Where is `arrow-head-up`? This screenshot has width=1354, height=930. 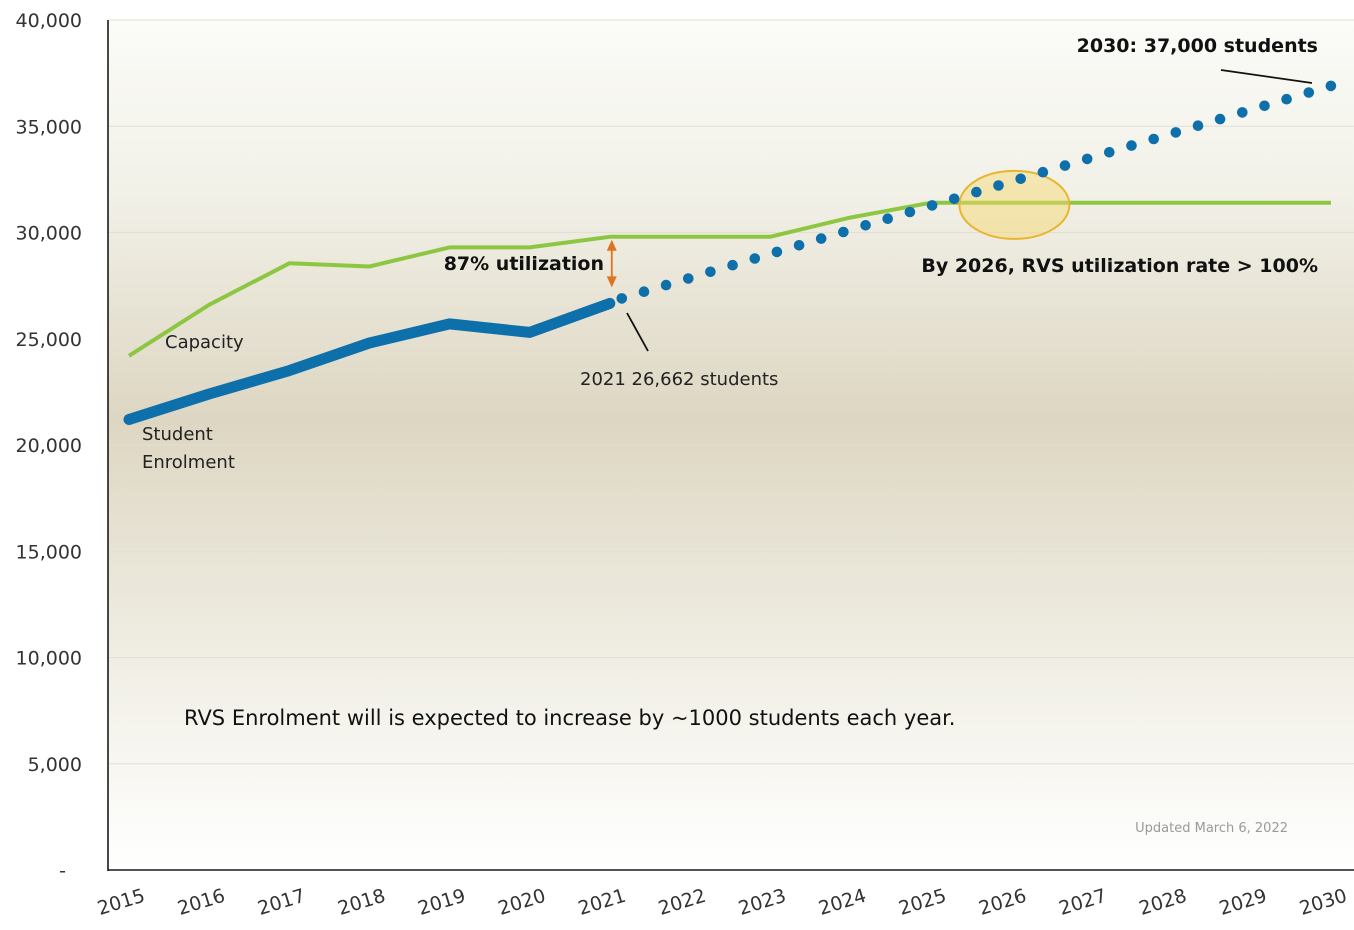
arrow-head-up is located at coordinates (611, 245).